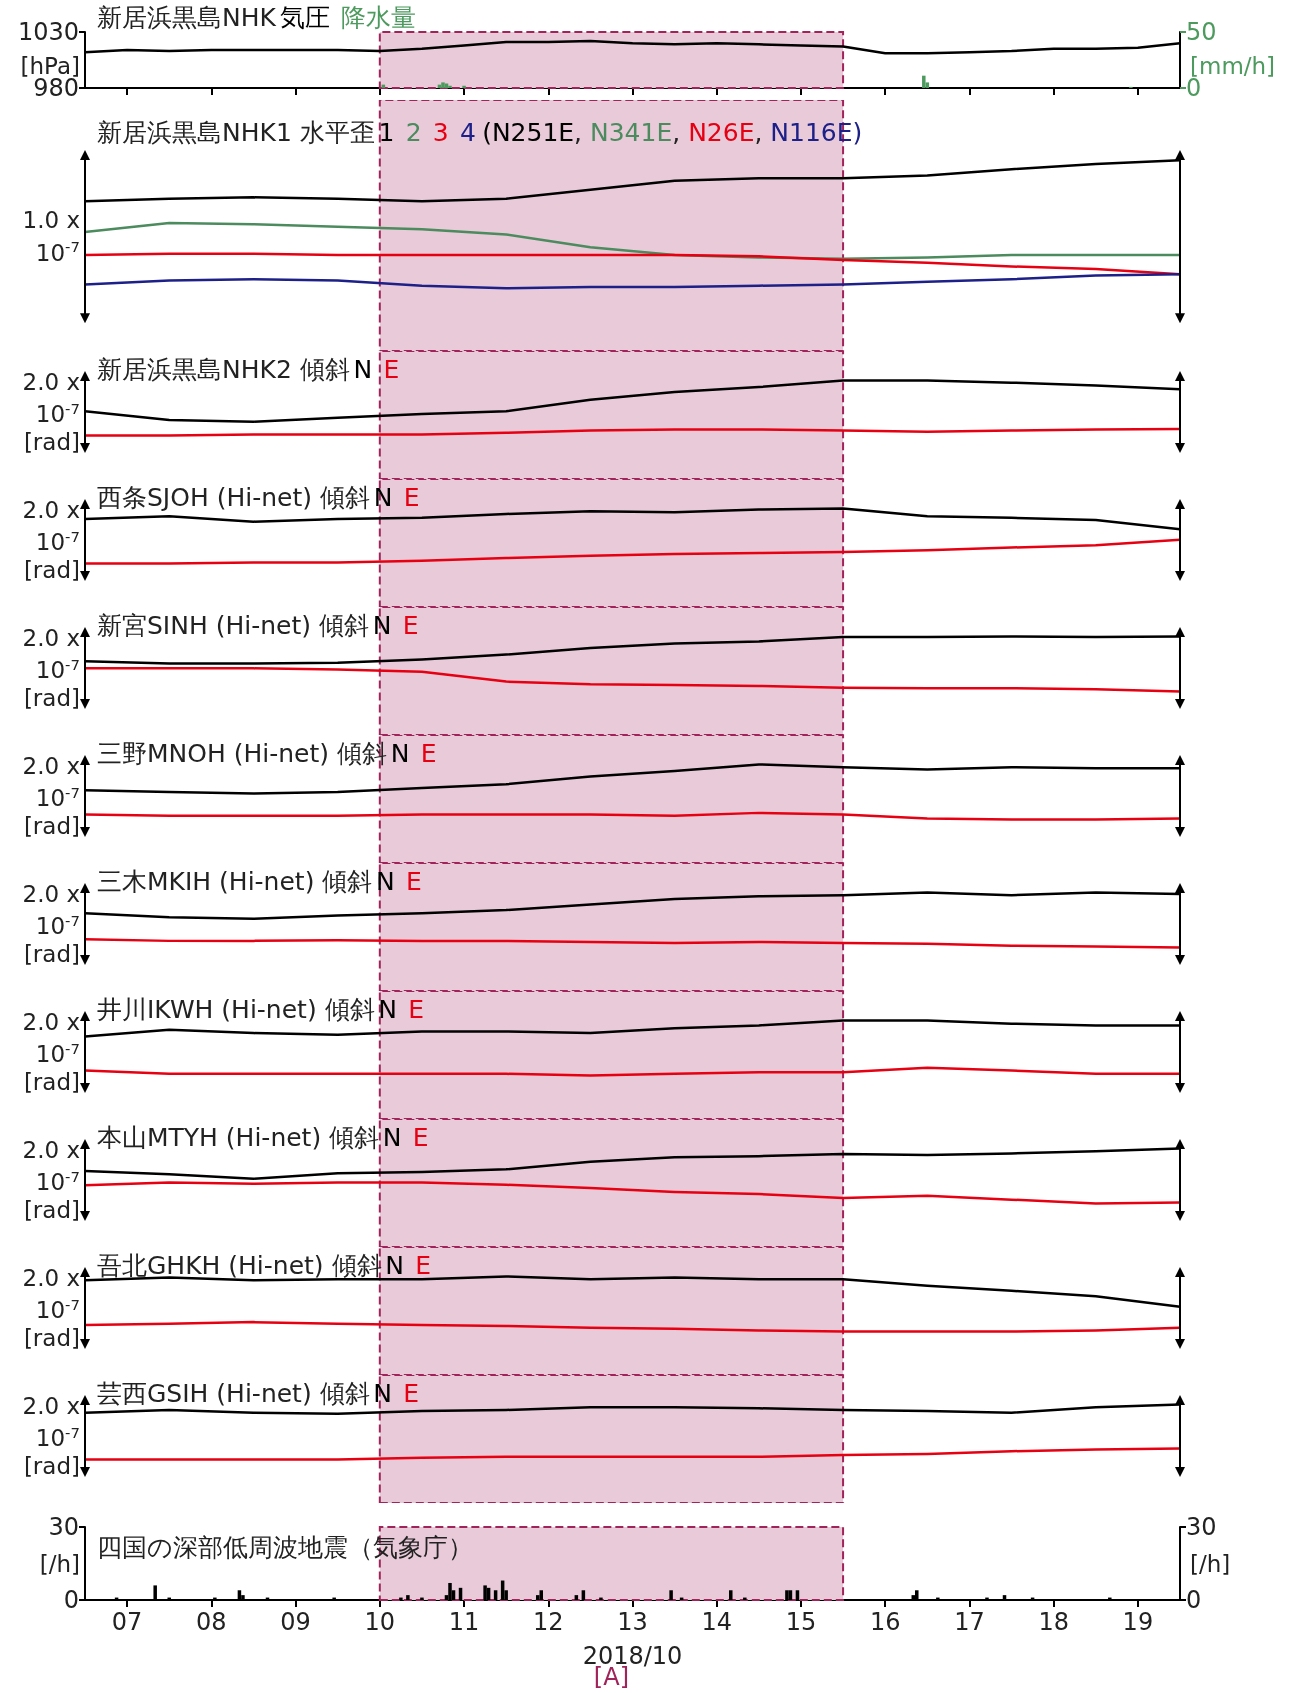 Image resolution: width=1301 pixels, height=1693 pixels. Describe the element at coordinates (235, 881) in the screenshot. I see `chart-title: 三木MKIH (Hi-net) 傾斜` at that location.